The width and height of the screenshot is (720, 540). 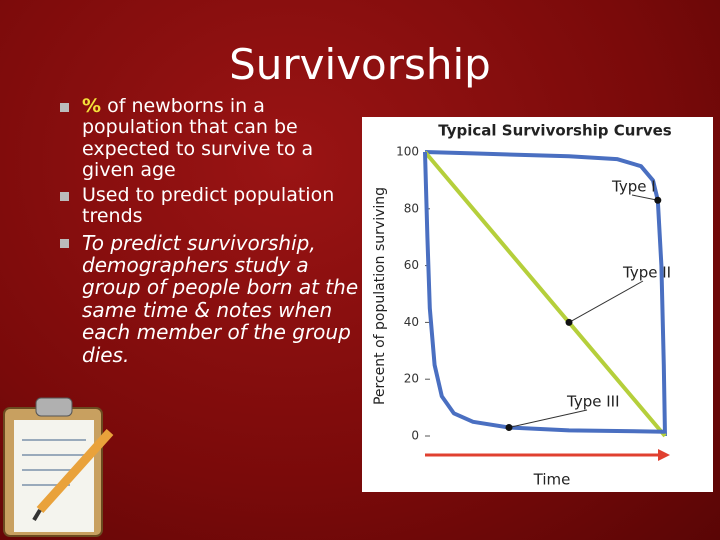 I want to click on y-tick-label: 40, so click(x=411, y=322).